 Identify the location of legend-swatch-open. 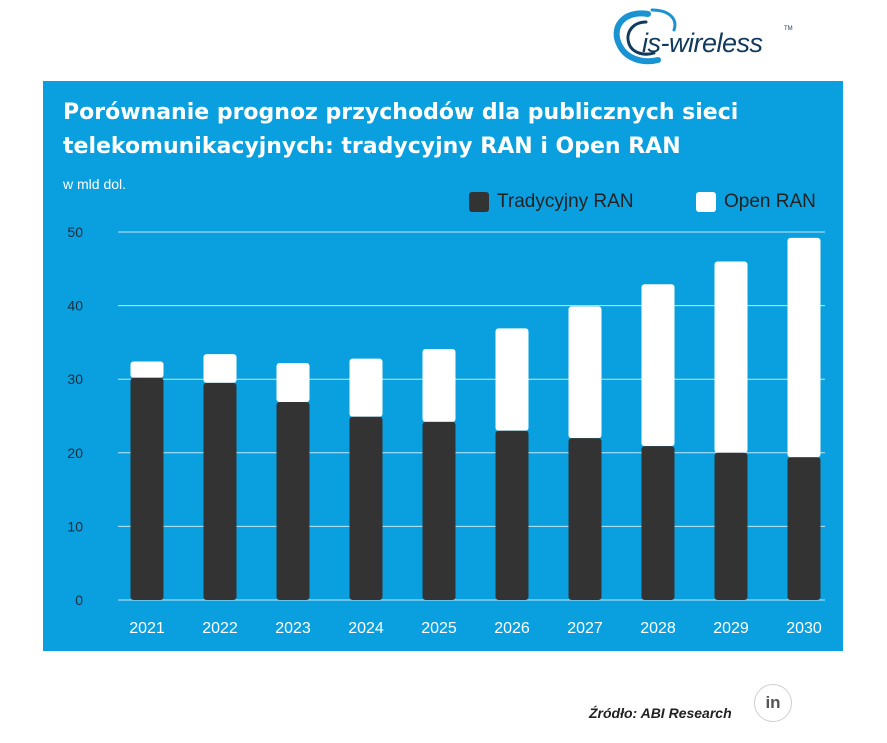
(706, 202).